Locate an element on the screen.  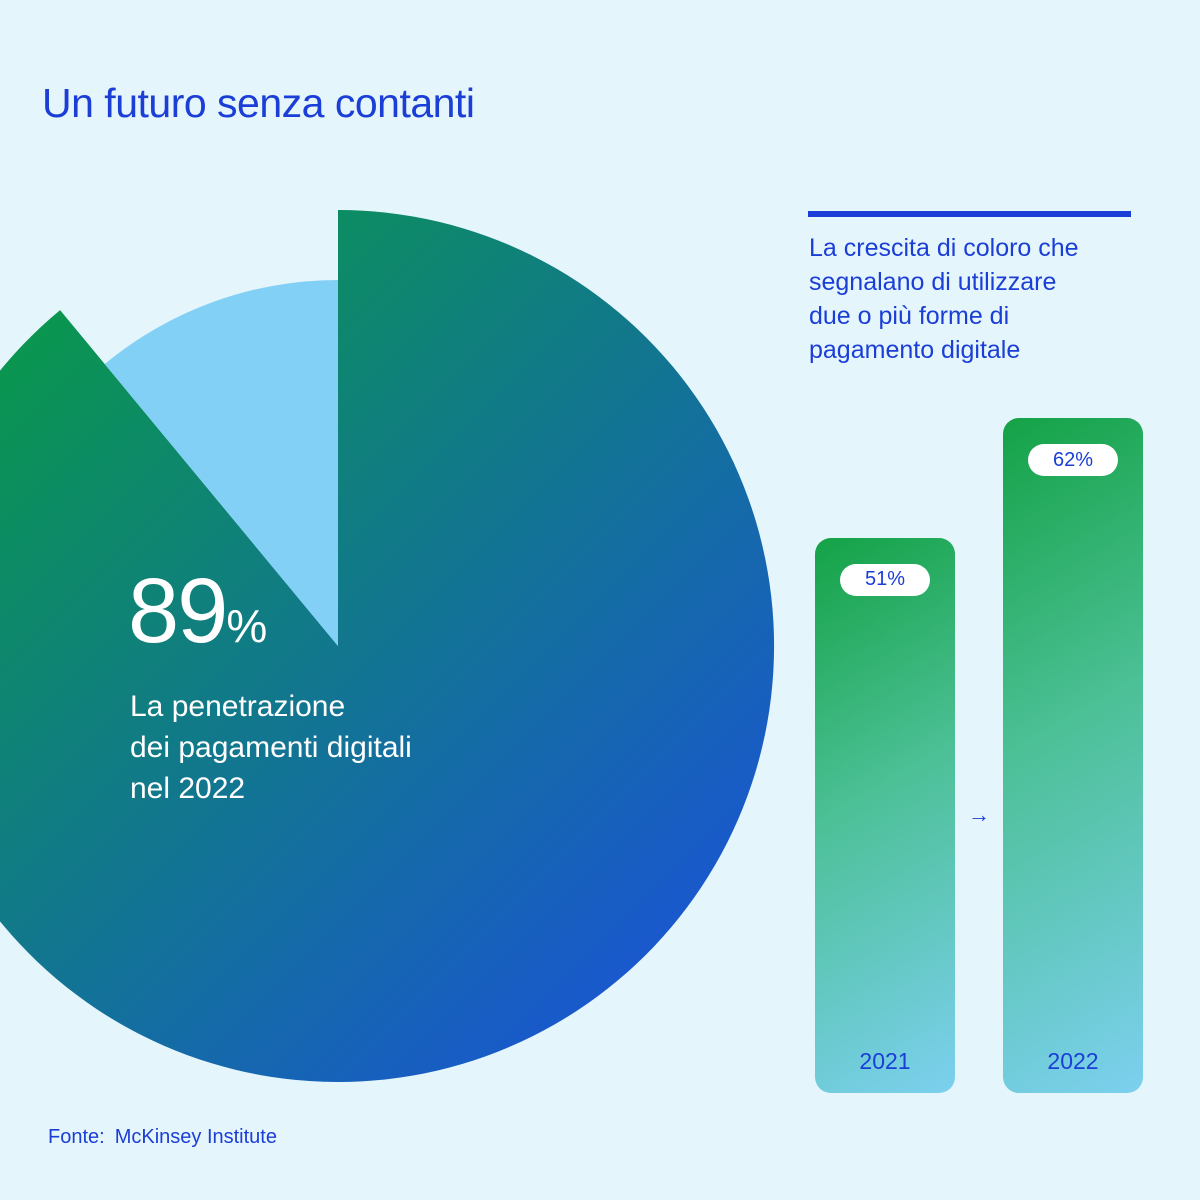
pie-value-number: 89 is located at coordinates (178, 611).